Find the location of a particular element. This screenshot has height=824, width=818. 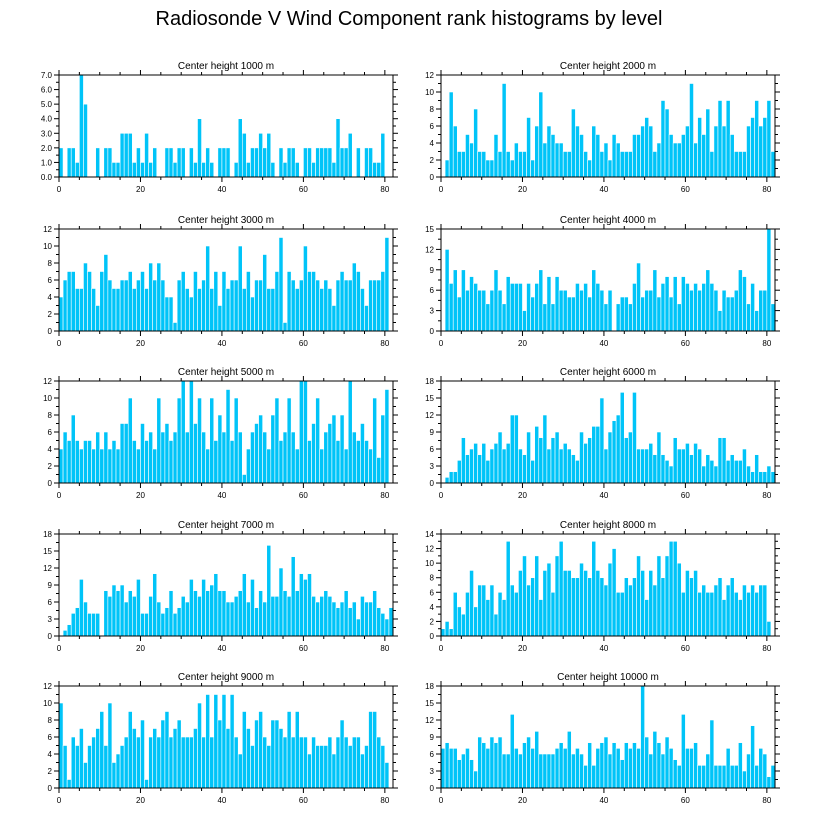

x-tick-label: 20 is located at coordinates (140, 495).